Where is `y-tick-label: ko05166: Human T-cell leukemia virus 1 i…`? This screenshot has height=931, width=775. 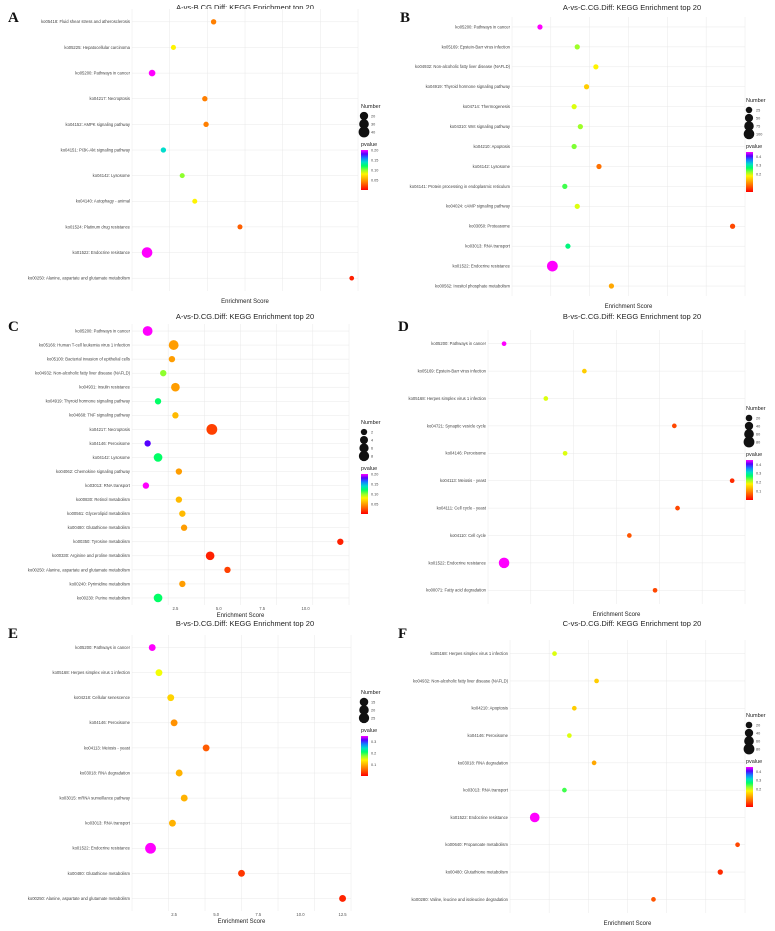
y-tick-label: ko05166: Human T-cell leukemia virus 1 i… is located at coordinates (85, 344).